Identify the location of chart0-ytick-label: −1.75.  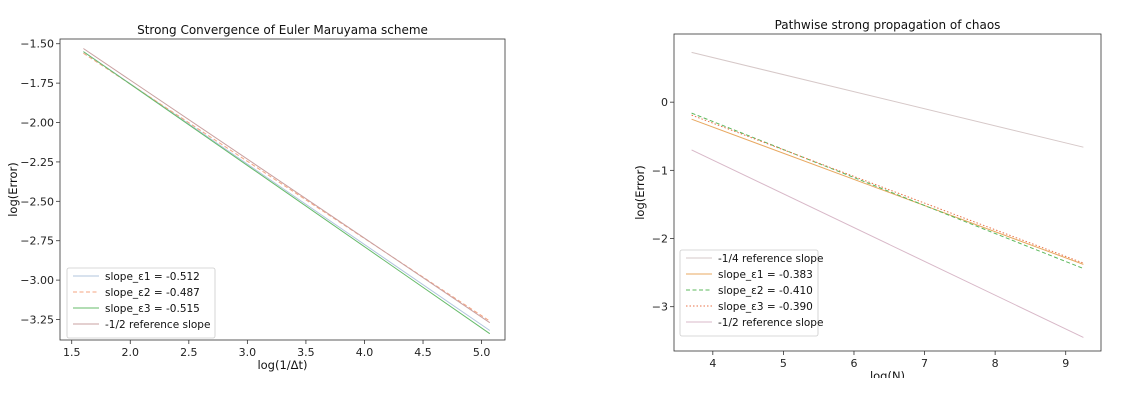
(37, 83).